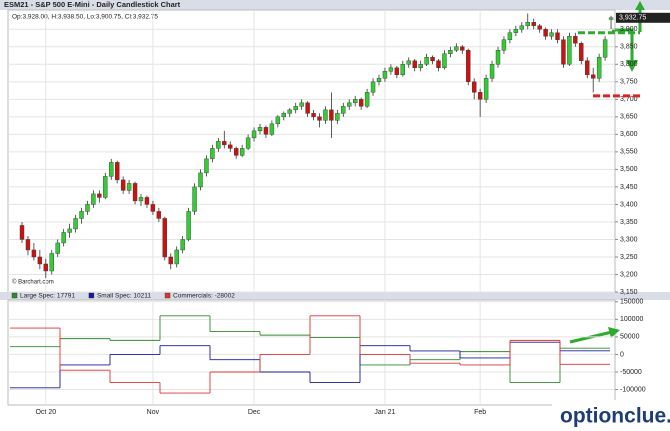  I want to click on last-price-tag, so click(643, 17).